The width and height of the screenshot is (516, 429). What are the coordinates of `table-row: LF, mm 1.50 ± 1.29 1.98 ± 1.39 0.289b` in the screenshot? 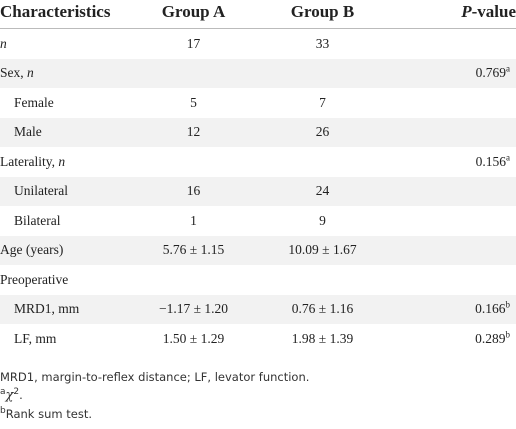 It's located at (258, 339).